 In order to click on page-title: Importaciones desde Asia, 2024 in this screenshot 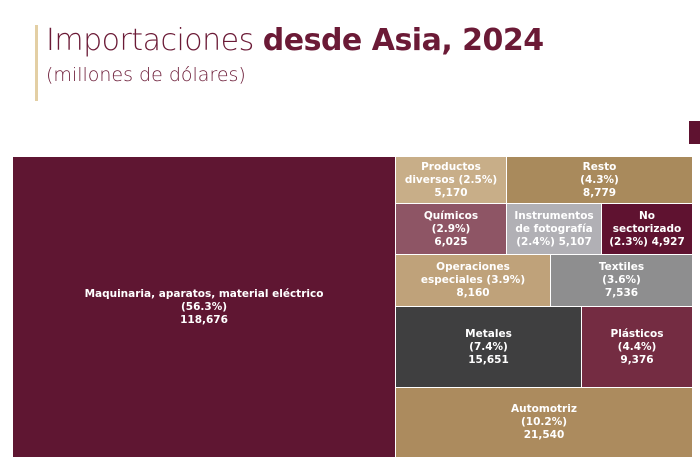, I will do `click(295, 41)`.